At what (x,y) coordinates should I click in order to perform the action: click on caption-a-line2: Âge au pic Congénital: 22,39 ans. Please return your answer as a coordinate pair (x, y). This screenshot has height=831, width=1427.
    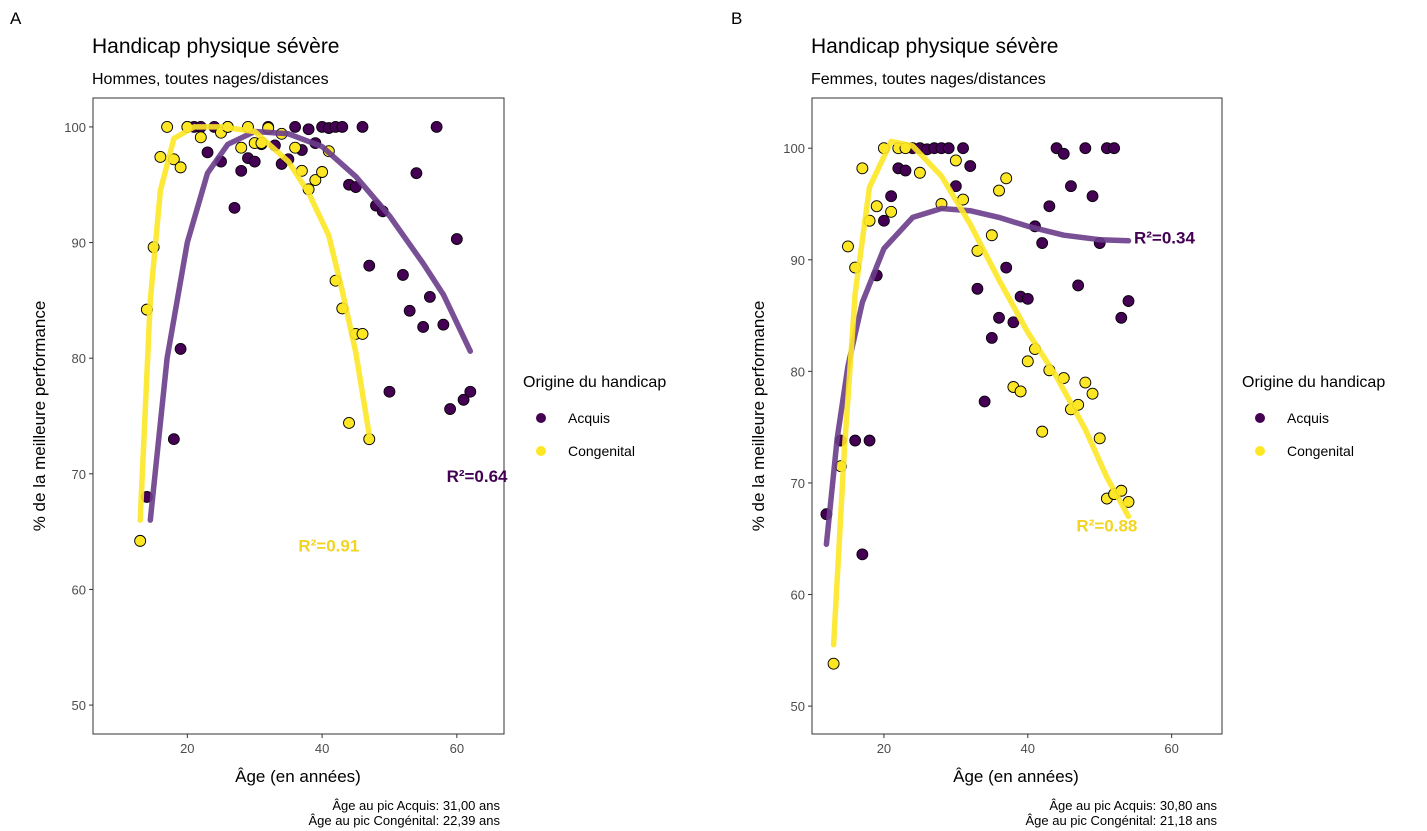
    Looking at the image, I should click on (404, 820).